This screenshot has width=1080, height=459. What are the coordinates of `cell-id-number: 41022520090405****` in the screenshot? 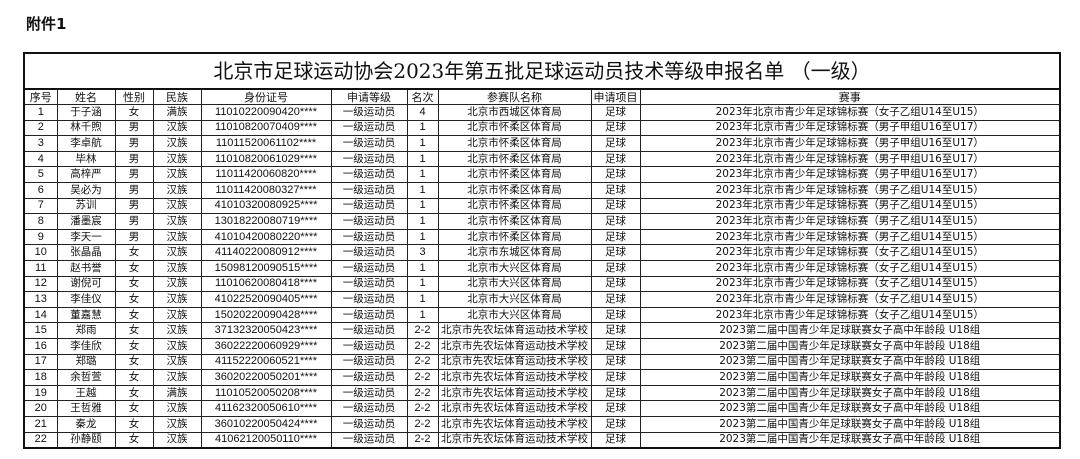 It's located at (266, 299).